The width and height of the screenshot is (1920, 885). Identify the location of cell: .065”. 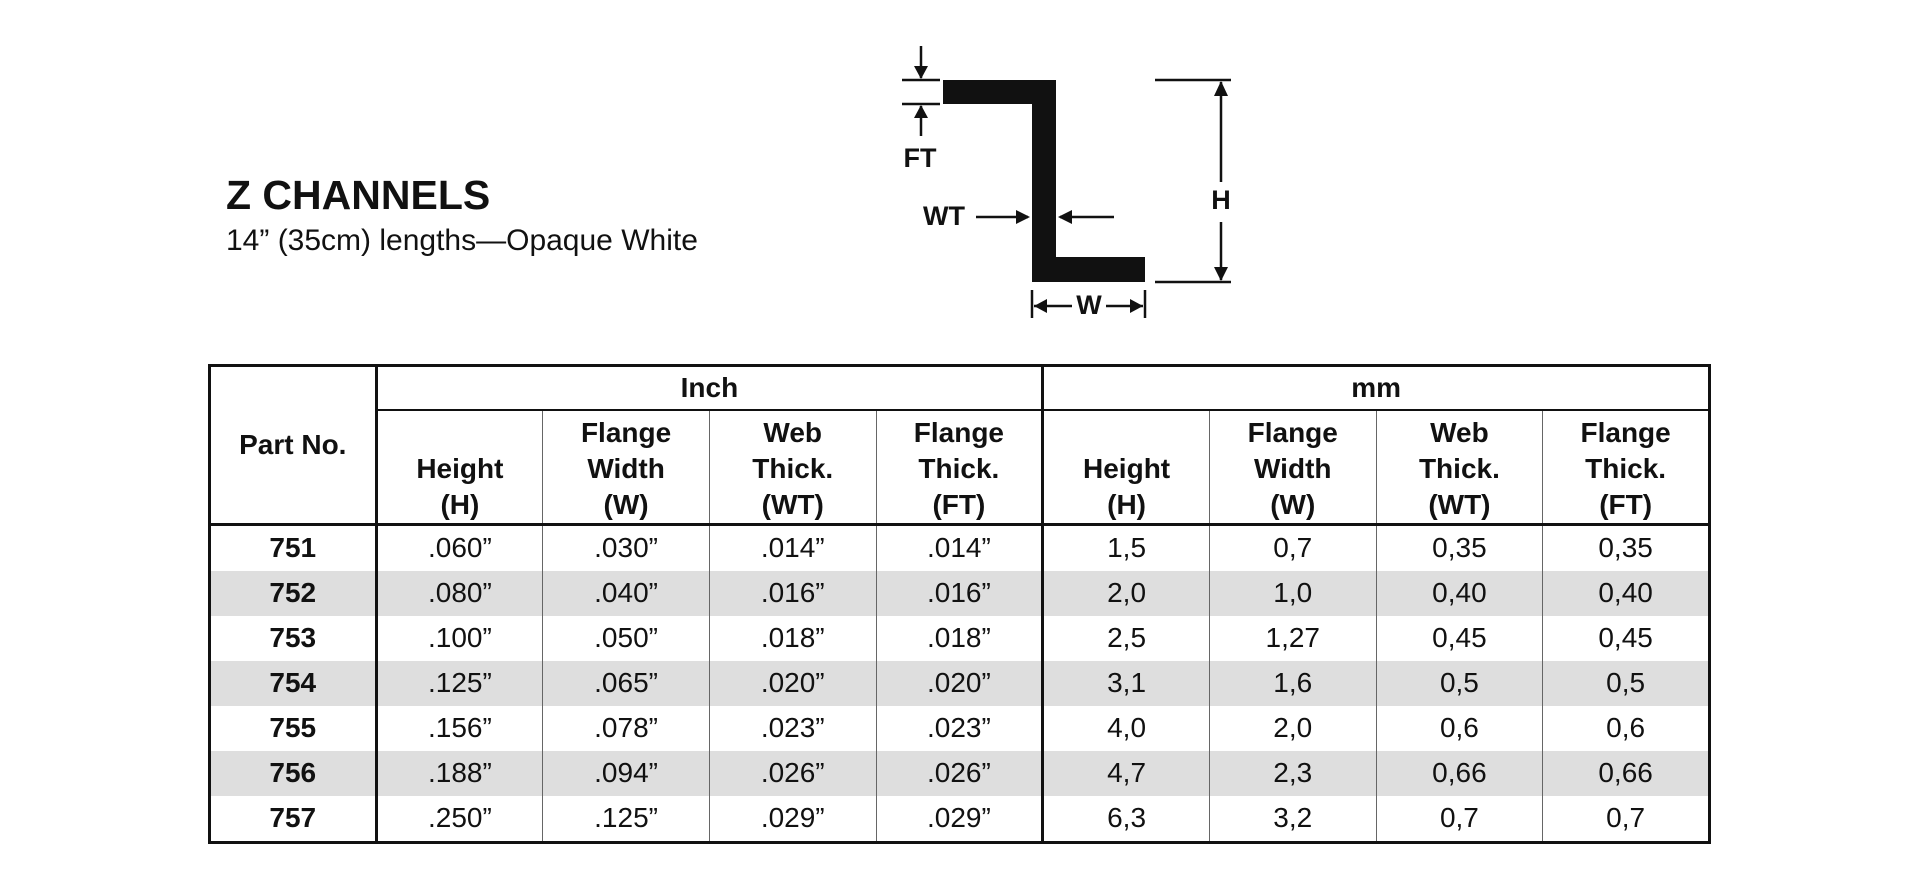
(626, 683).